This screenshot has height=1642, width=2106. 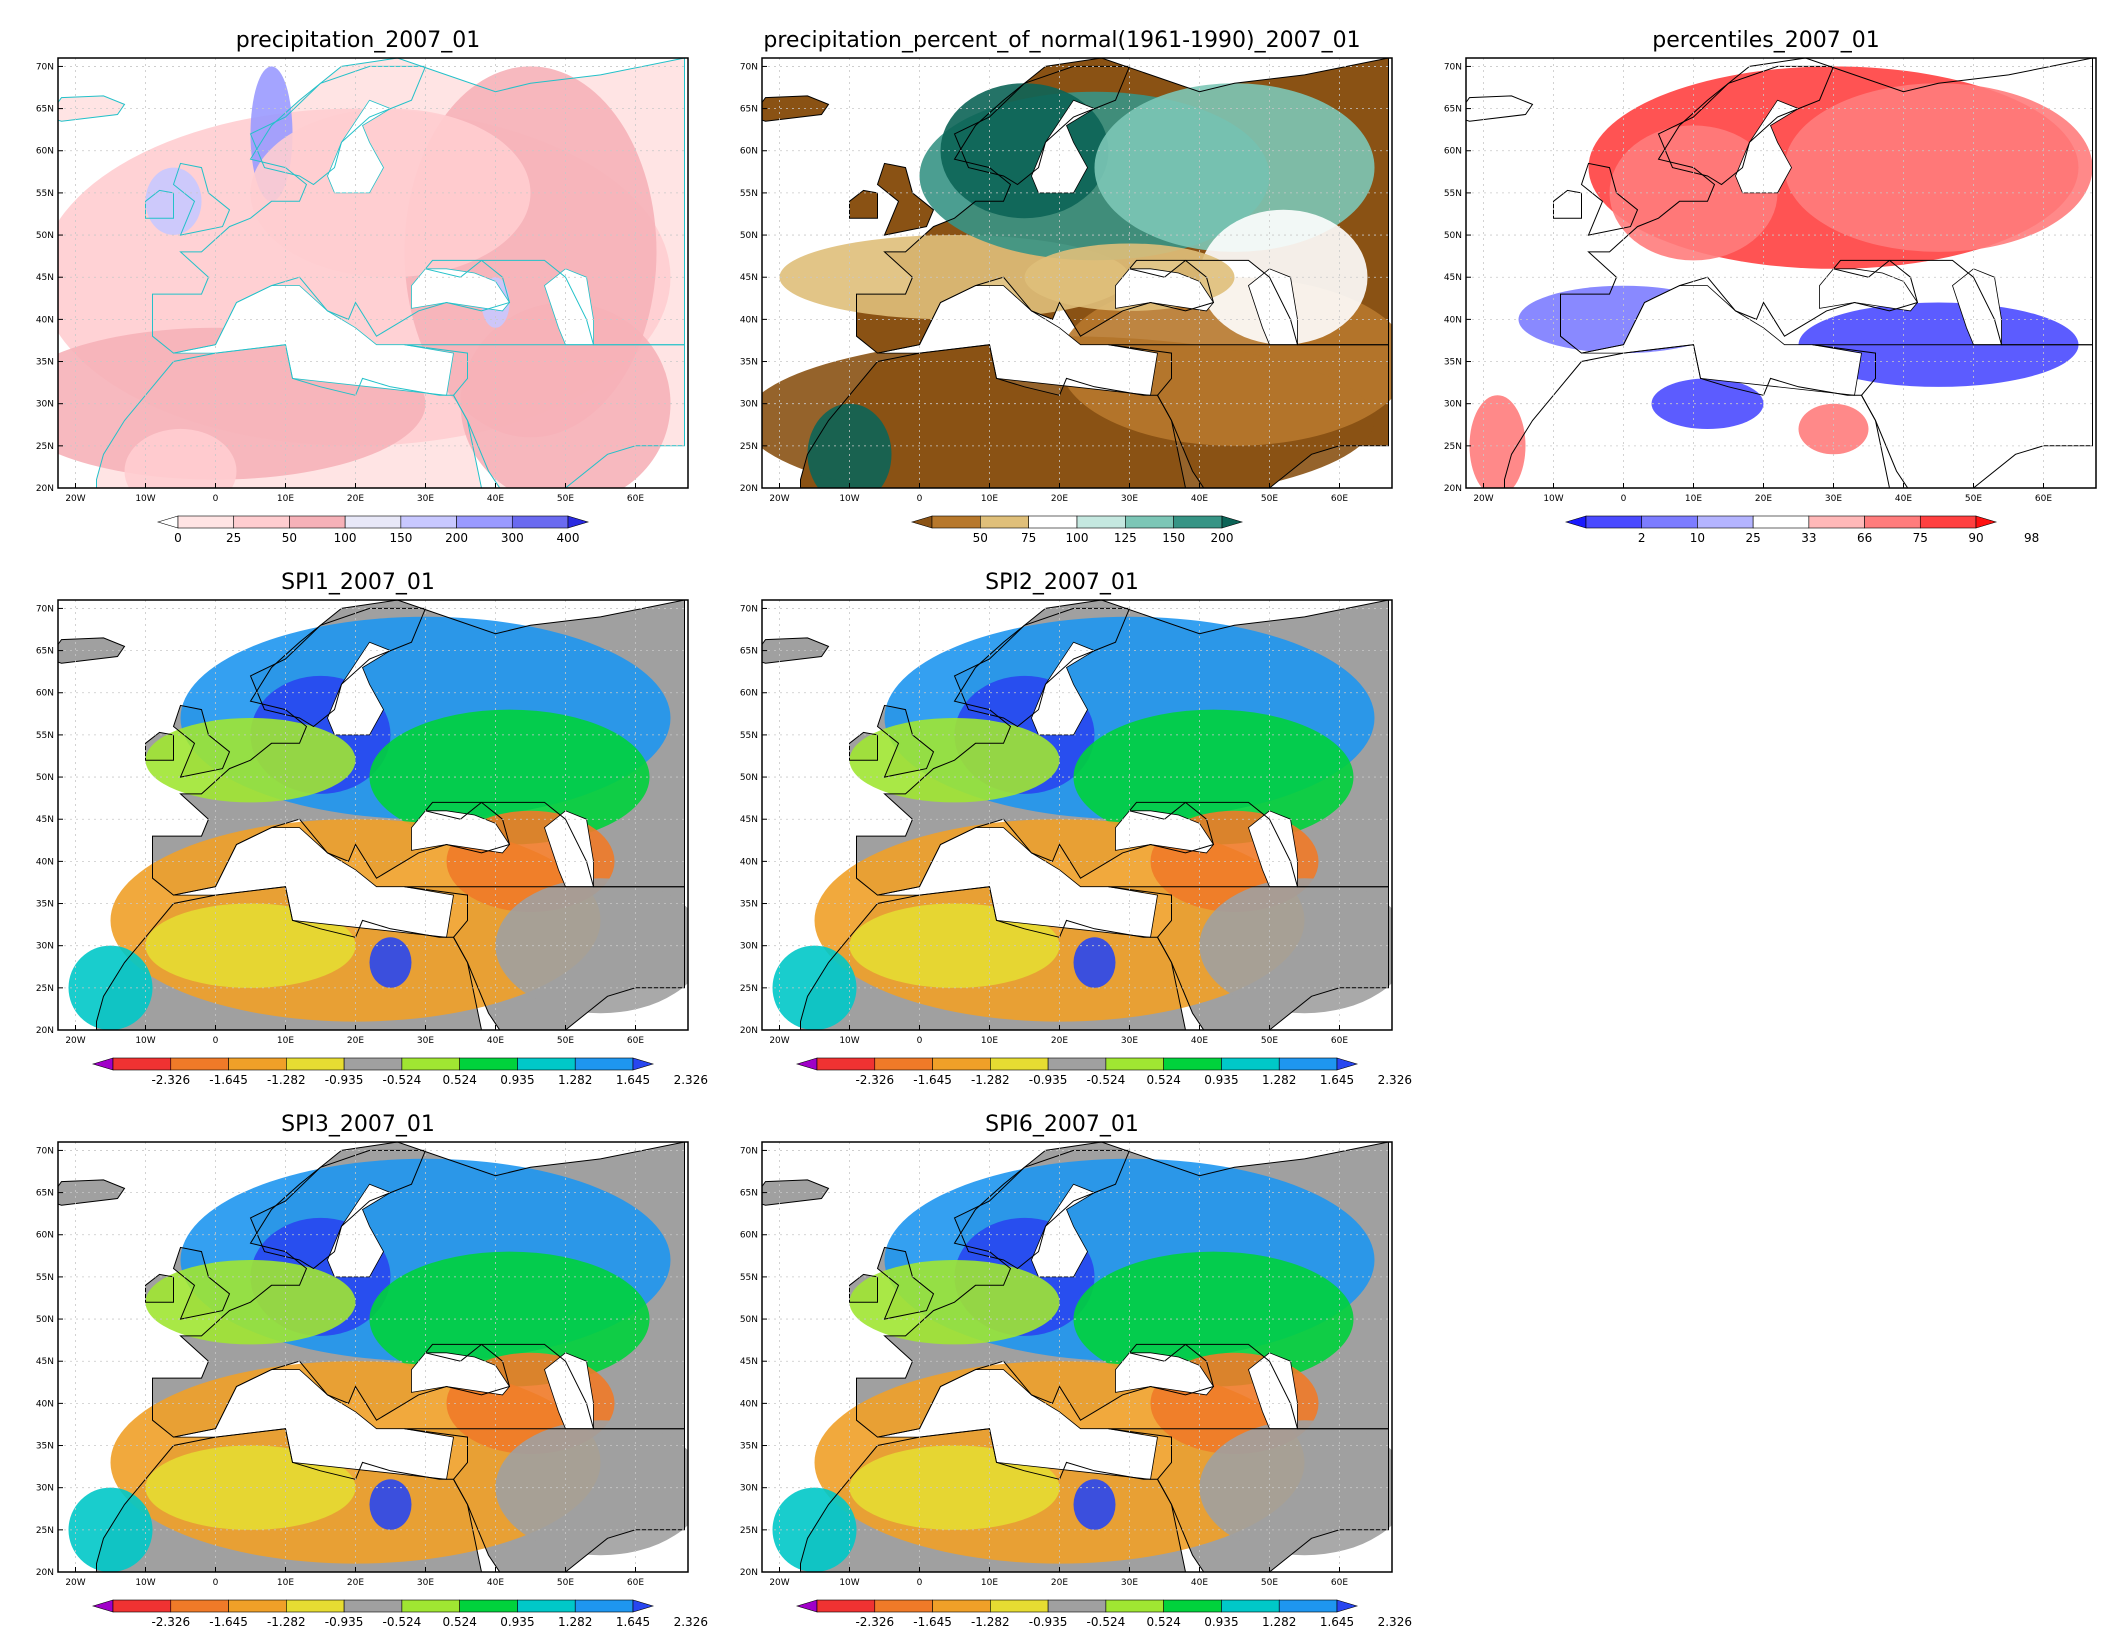 What do you see at coordinates (874, 1622) in the screenshot?
I see `colorbar-label: -2.326` at bounding box center [874, 1622].